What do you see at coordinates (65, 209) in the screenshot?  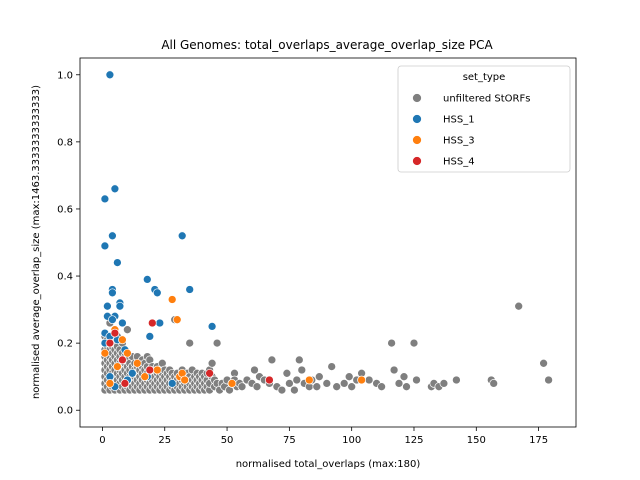 I see `y-tick-label: 0.6` at bounding box center [65, 209].